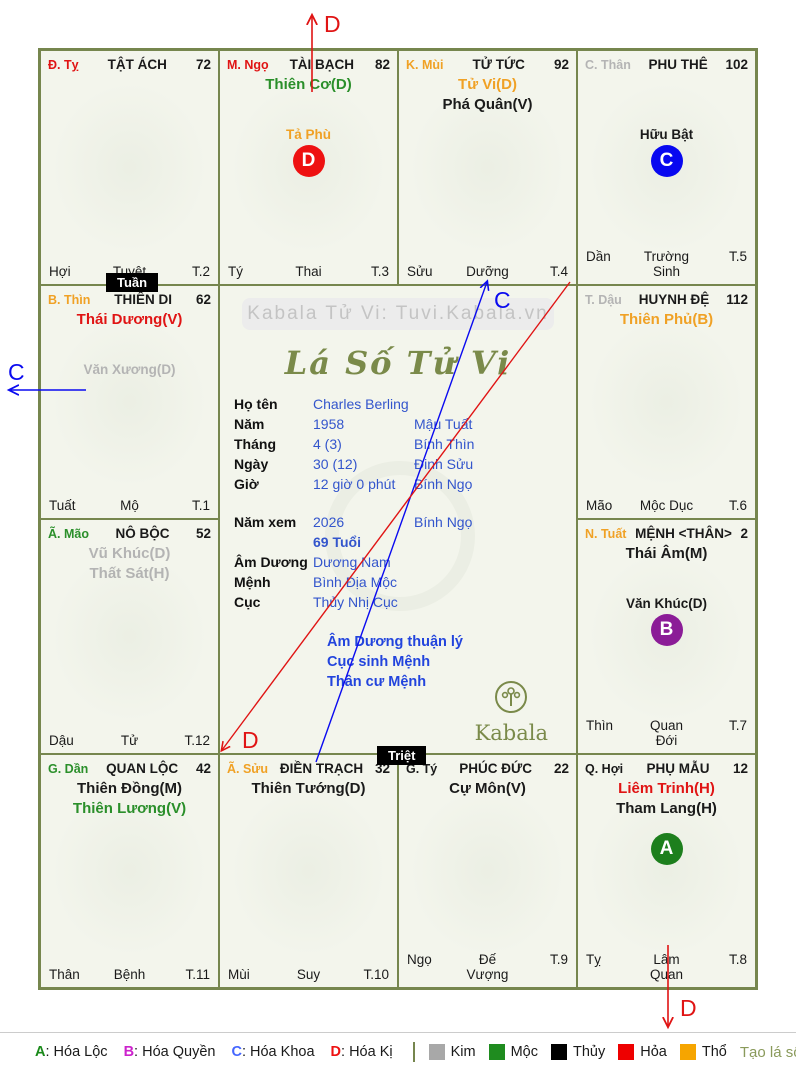 The image size is (796, 1070). What do you see at coordinates (129, 573) in the screenshot?
I see `main-star: Thất Sát(H)` at bounding box center [129, 573].